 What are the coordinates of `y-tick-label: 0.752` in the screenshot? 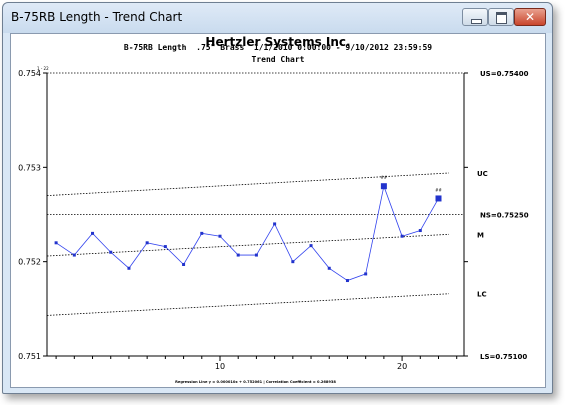 It's located at (29, 262).